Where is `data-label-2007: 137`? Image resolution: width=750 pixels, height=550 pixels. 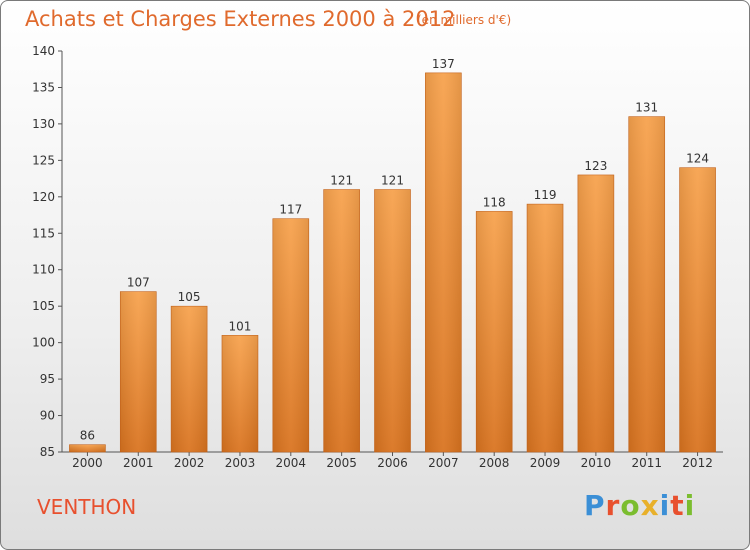
data-label-2007: 137 is located at coordinates (443, 64).